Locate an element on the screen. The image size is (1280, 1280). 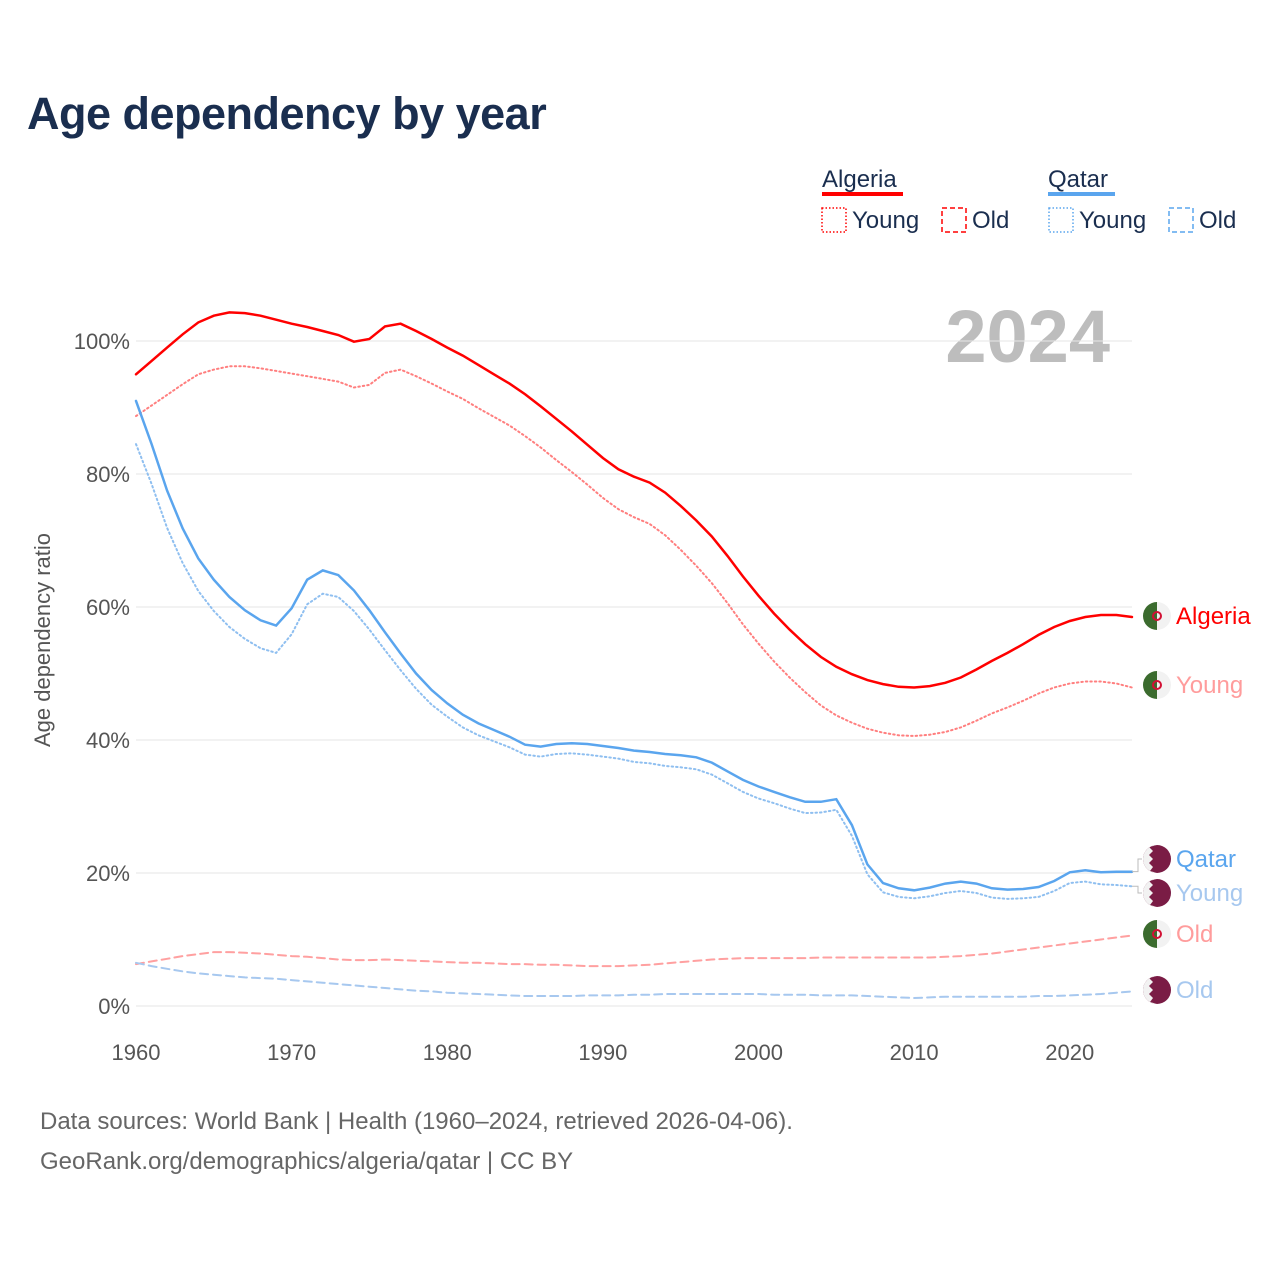
y-axis-label: Age dependency ratio is located at coordinates (42, 640).